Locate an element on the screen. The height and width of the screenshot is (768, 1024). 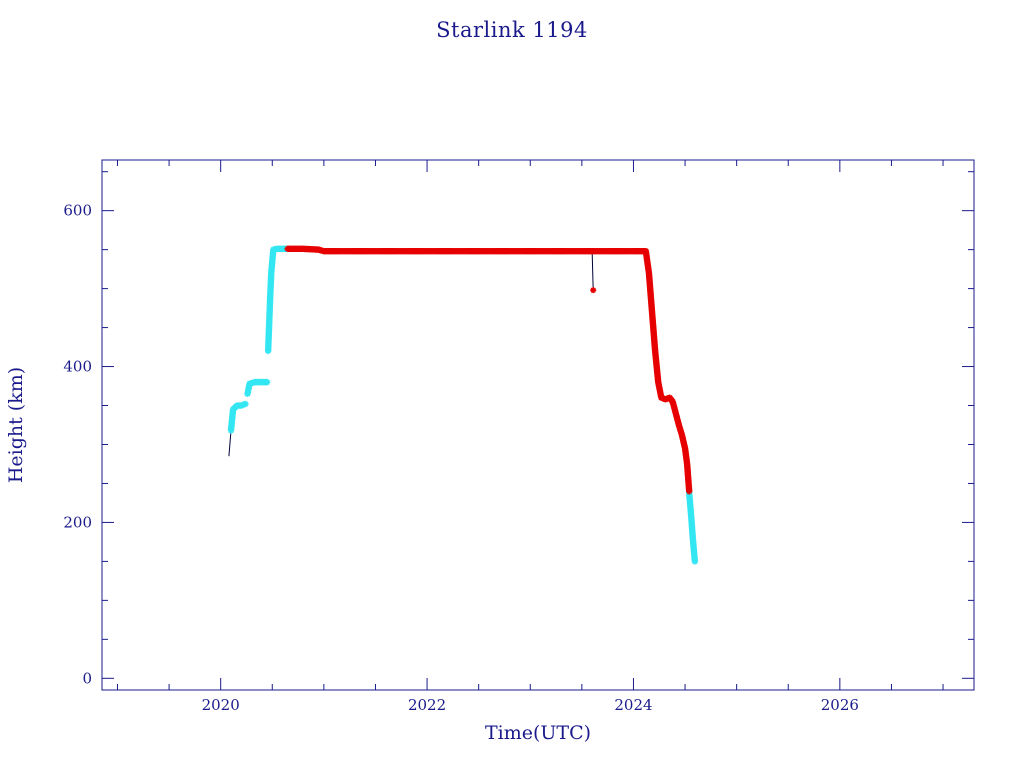
trace-lines is located at coordinates (411, 355).